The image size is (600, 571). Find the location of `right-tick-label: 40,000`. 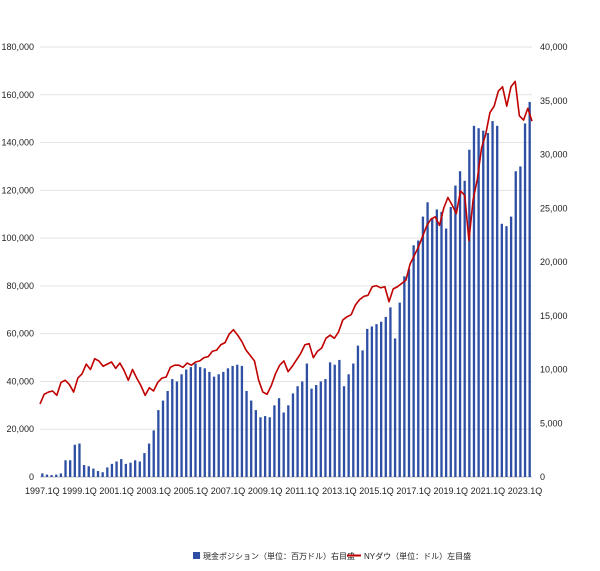

right-tick-label: 40,000 is located at coordinates (554, 47).